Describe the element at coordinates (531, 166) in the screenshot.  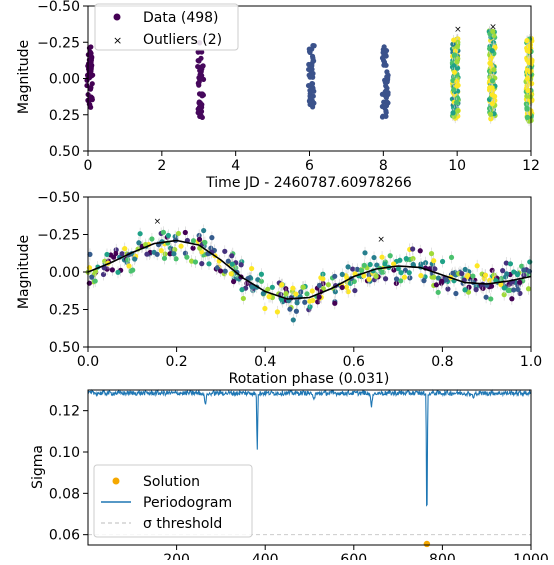
I see `x-tick-label: 12` at that location.